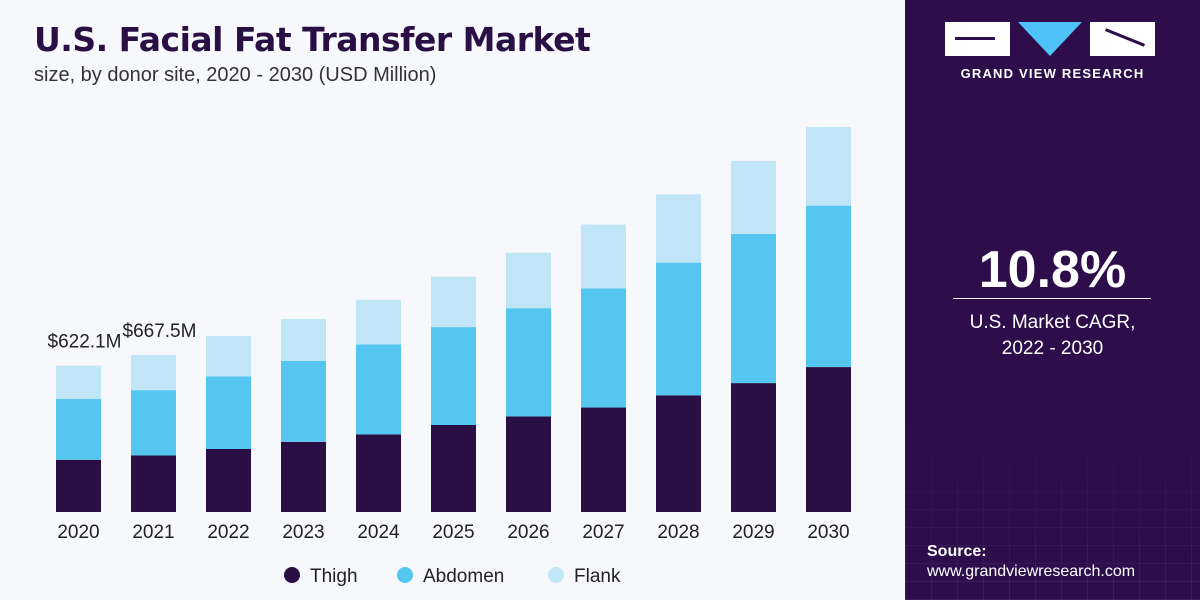 Image resolution: width=1200 pixels, height=600 pixels. Describe the element at coordinates (453, 468) in the screenshot. I see `bar-thigh-2025` at that location.